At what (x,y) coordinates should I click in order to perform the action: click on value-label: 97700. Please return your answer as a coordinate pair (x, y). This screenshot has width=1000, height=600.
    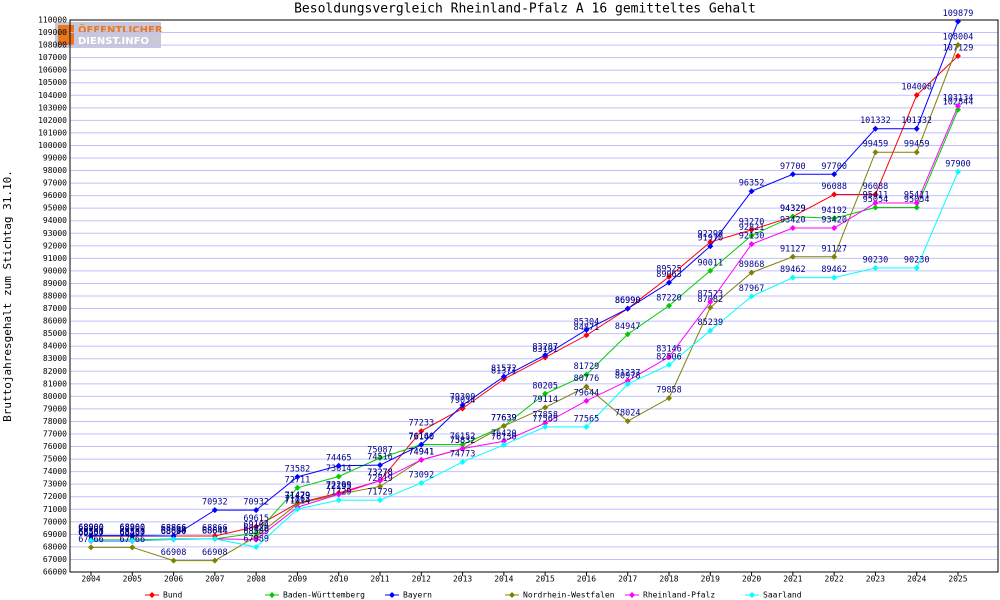
    Looking at the image, I should click on (793, 167).